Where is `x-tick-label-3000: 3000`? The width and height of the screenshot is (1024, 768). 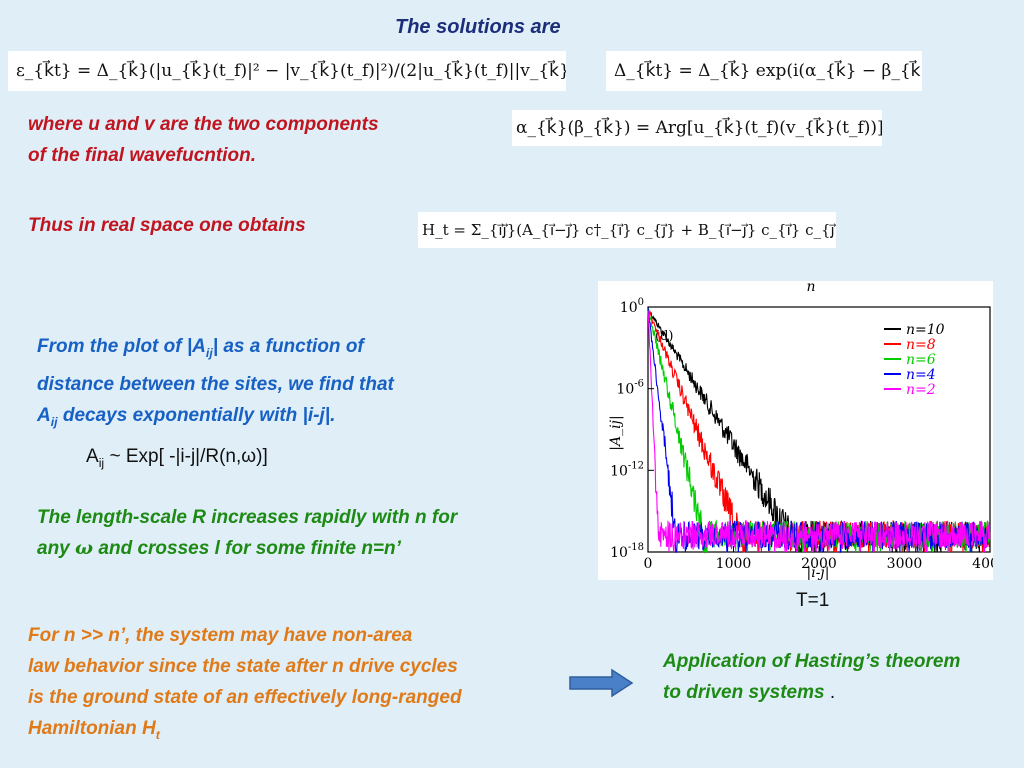
x-tick-label-3000: 3000 is located at coordinates (905, 564).